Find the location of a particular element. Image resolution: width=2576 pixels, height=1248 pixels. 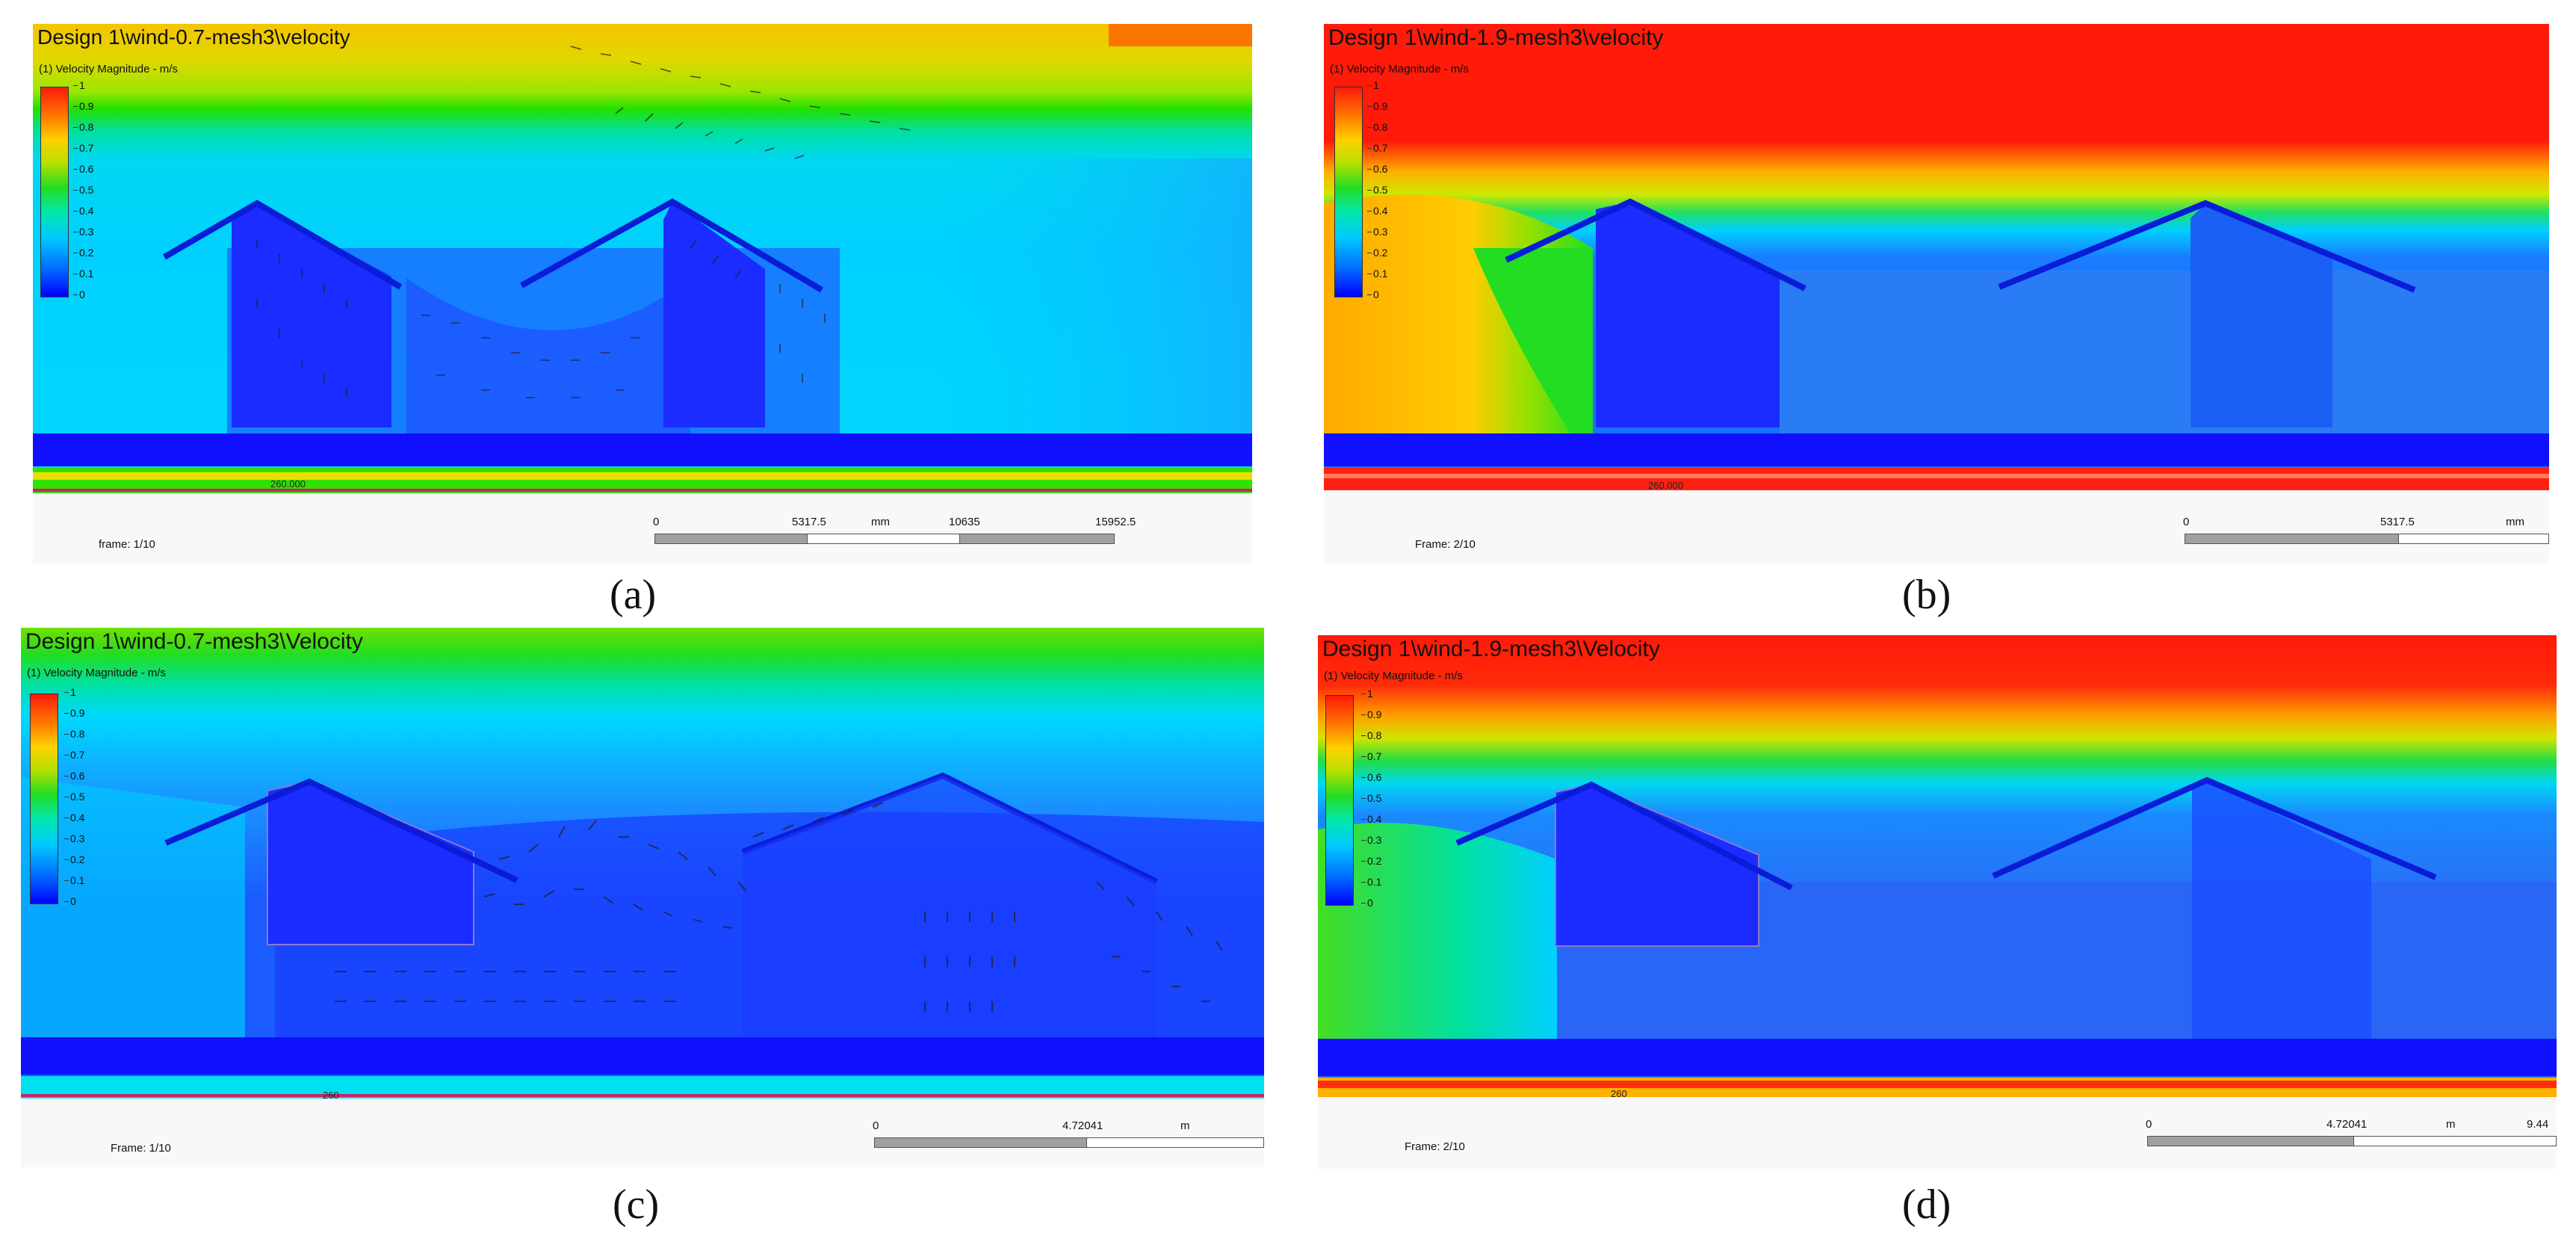

colorbar-ticks-a: 1 0.9 0.8 0.7 0.6 0.5 0.4 0.3 0.2 0.1 0 is located at coordinates (98, 191).